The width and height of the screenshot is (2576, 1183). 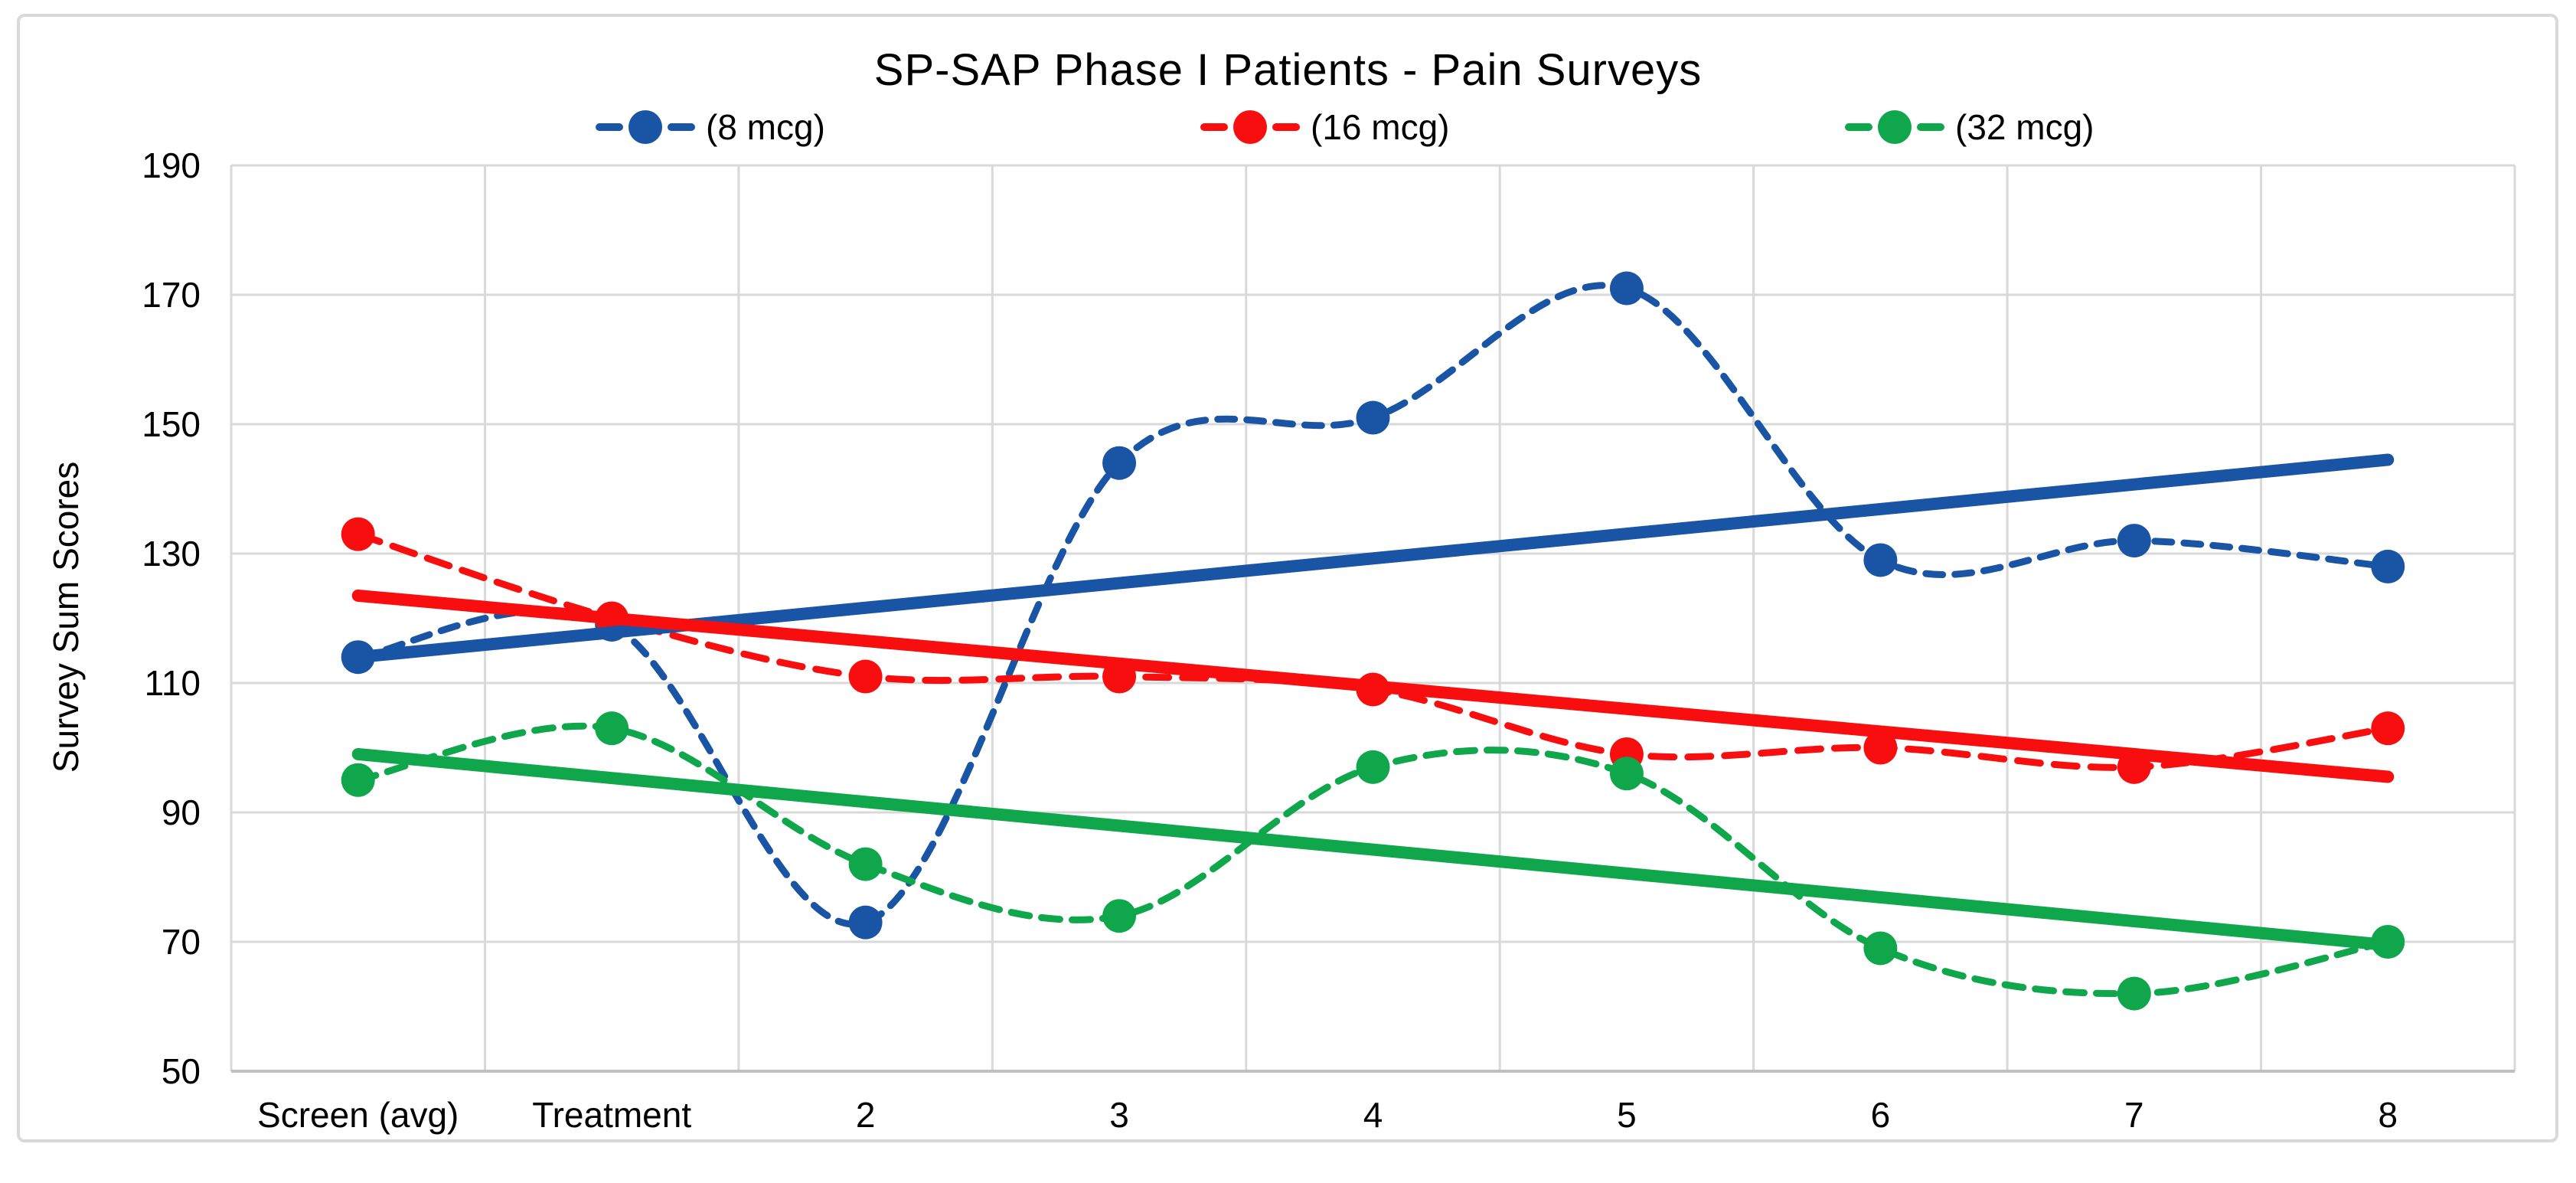 What do you see at coordinates (171, 424) in the screenshot?
I see `y-tick-label: 150` at bounding box center [171, 424].